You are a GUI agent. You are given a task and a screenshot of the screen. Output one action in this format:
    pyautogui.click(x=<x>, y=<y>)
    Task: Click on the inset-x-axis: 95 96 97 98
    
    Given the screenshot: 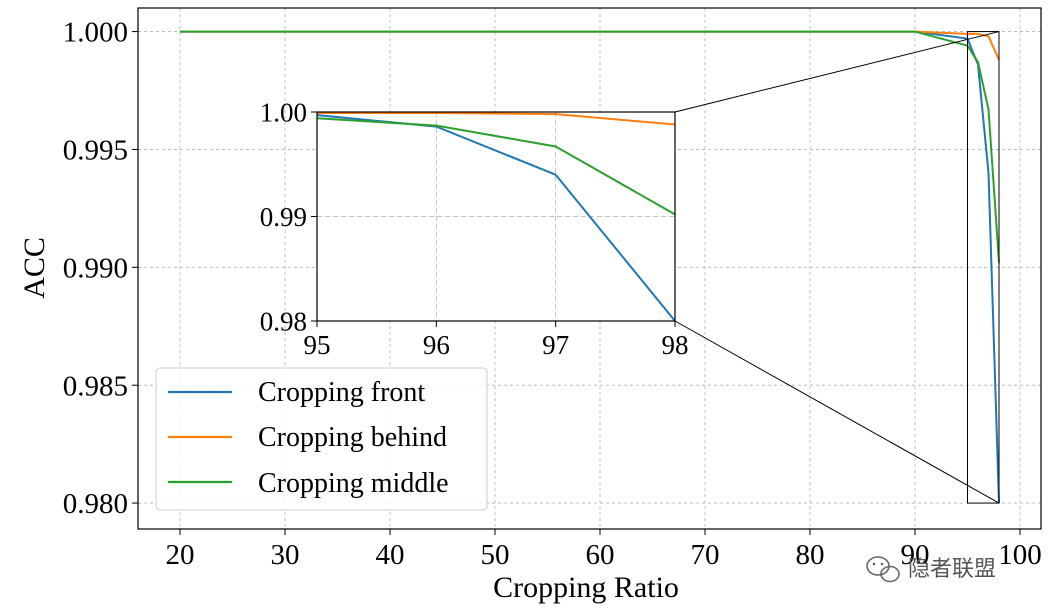 What is the action you would take?
    pyautogui.click(x=496, y=340)
    